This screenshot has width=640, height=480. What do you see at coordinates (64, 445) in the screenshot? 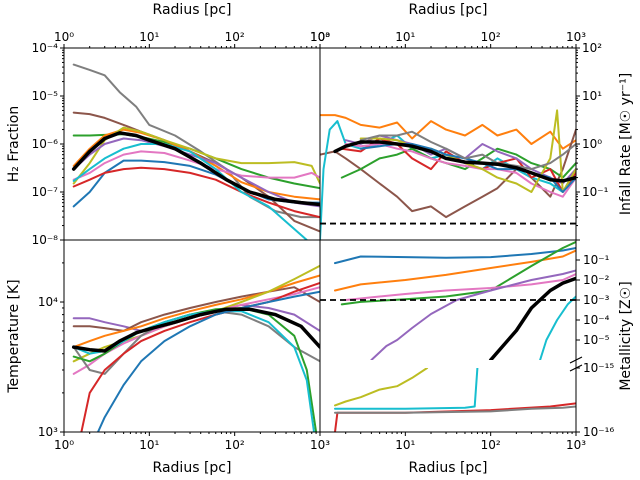
I see `bottom-left-xtick-label: 10⁰` at bounding box center [64, 445].